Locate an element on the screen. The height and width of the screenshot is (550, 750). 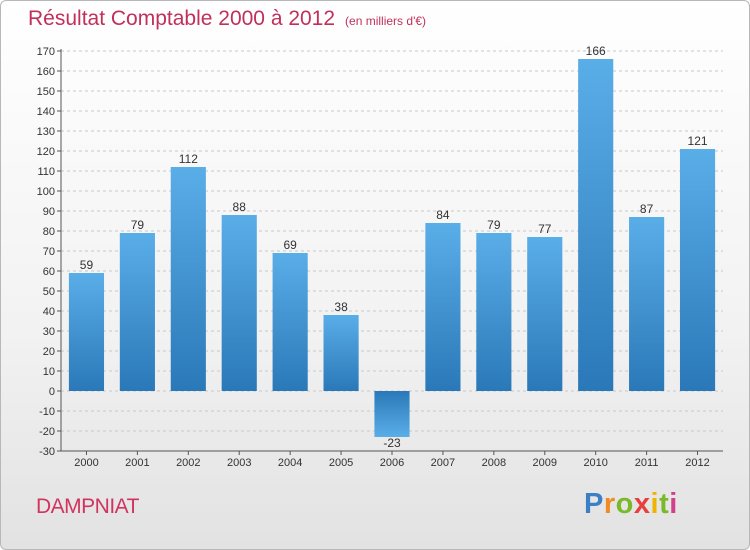
data-label-2006: -23 is located at coordinates (392, 443).